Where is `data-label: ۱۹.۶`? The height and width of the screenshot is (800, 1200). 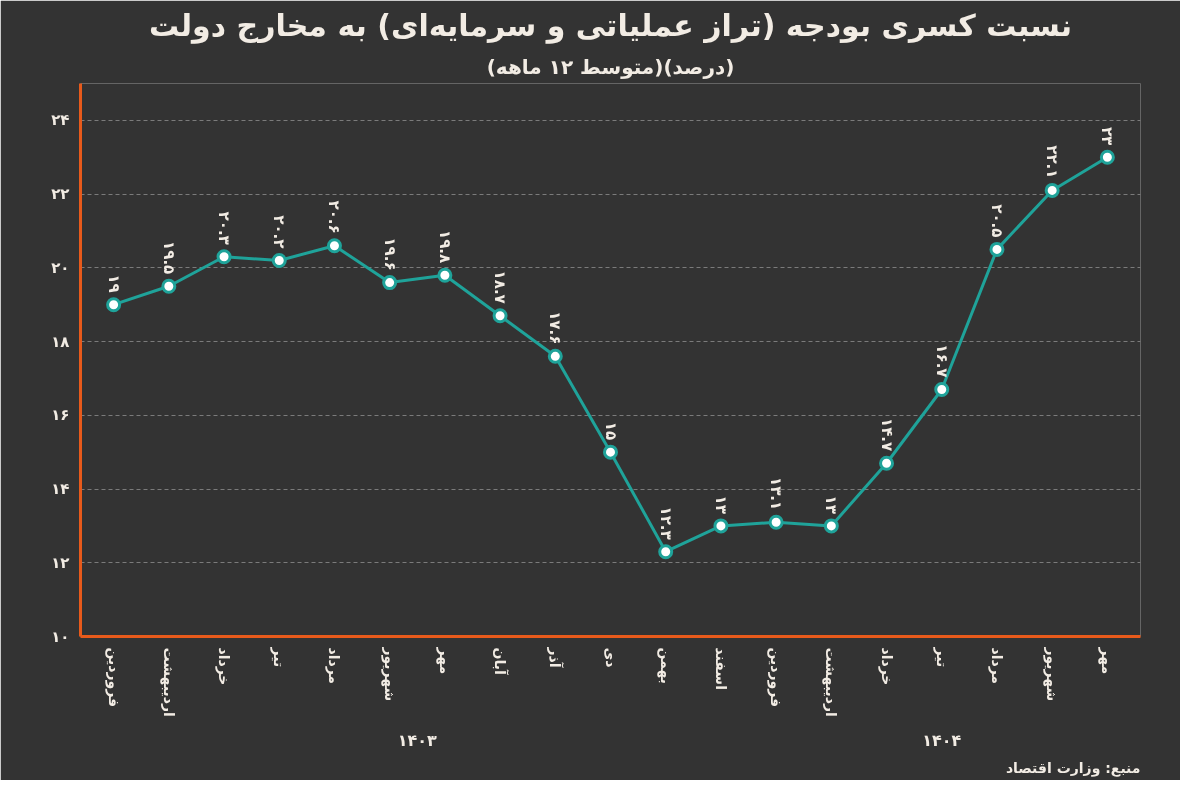
data-label: ۱۹.۶ is located at coordinates (389, 254).